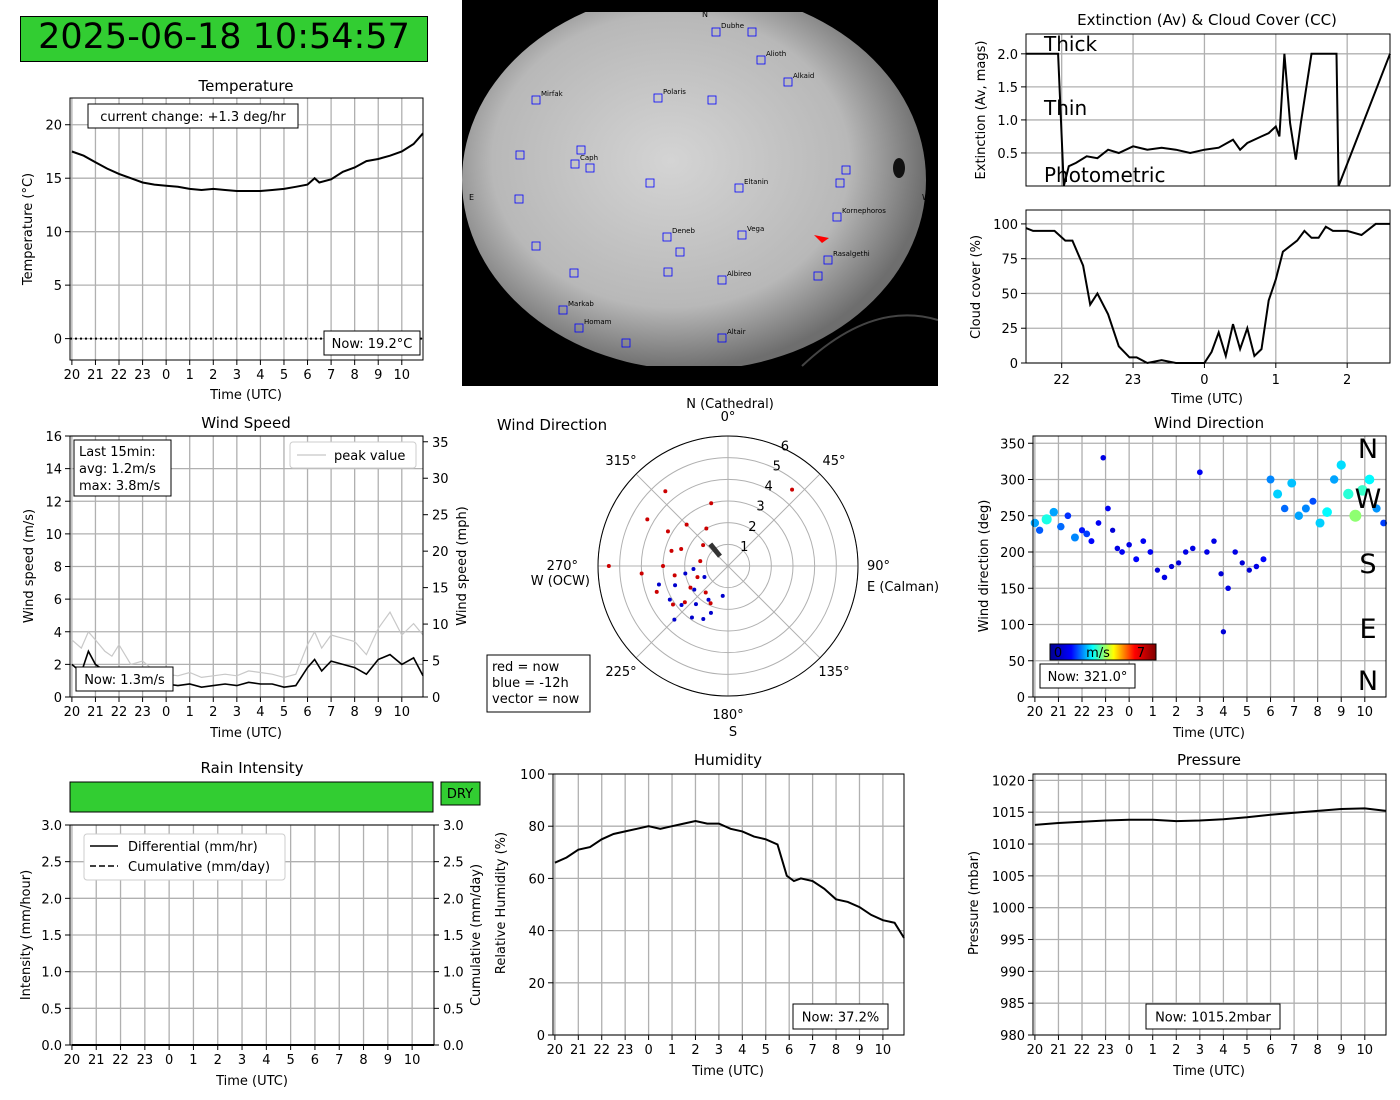 This screenshot has height=1100, width=1400. I want to click on rain-intensity-bar, so click(251, 797).